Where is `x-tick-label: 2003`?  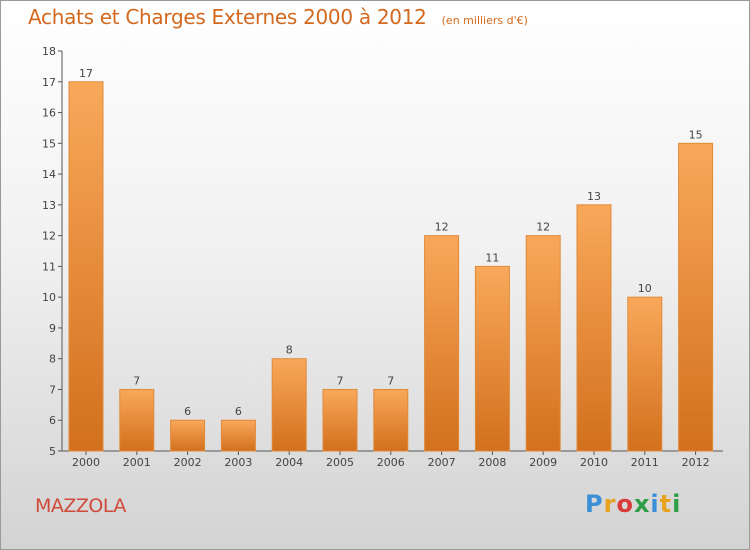
x-tick-label: 2003 is located at coordinates (238, 462).